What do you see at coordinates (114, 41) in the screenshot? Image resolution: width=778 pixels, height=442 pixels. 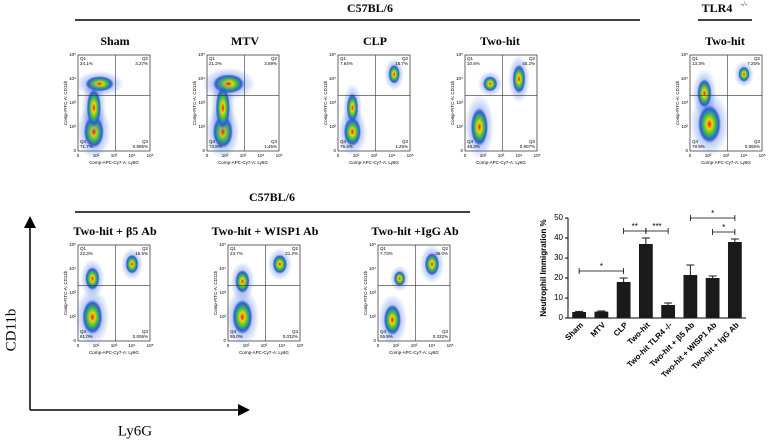 I see `panel-title: Sham` at bounding box center [114, 41].